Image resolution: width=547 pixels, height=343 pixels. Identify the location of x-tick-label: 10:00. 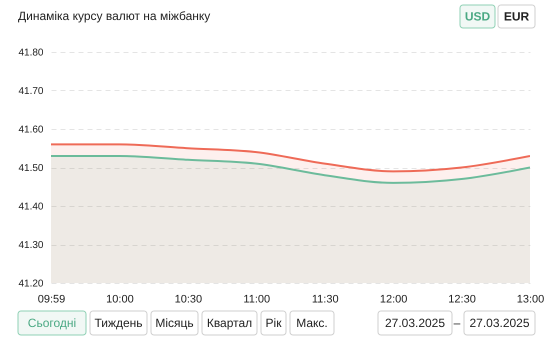
(120, 300).